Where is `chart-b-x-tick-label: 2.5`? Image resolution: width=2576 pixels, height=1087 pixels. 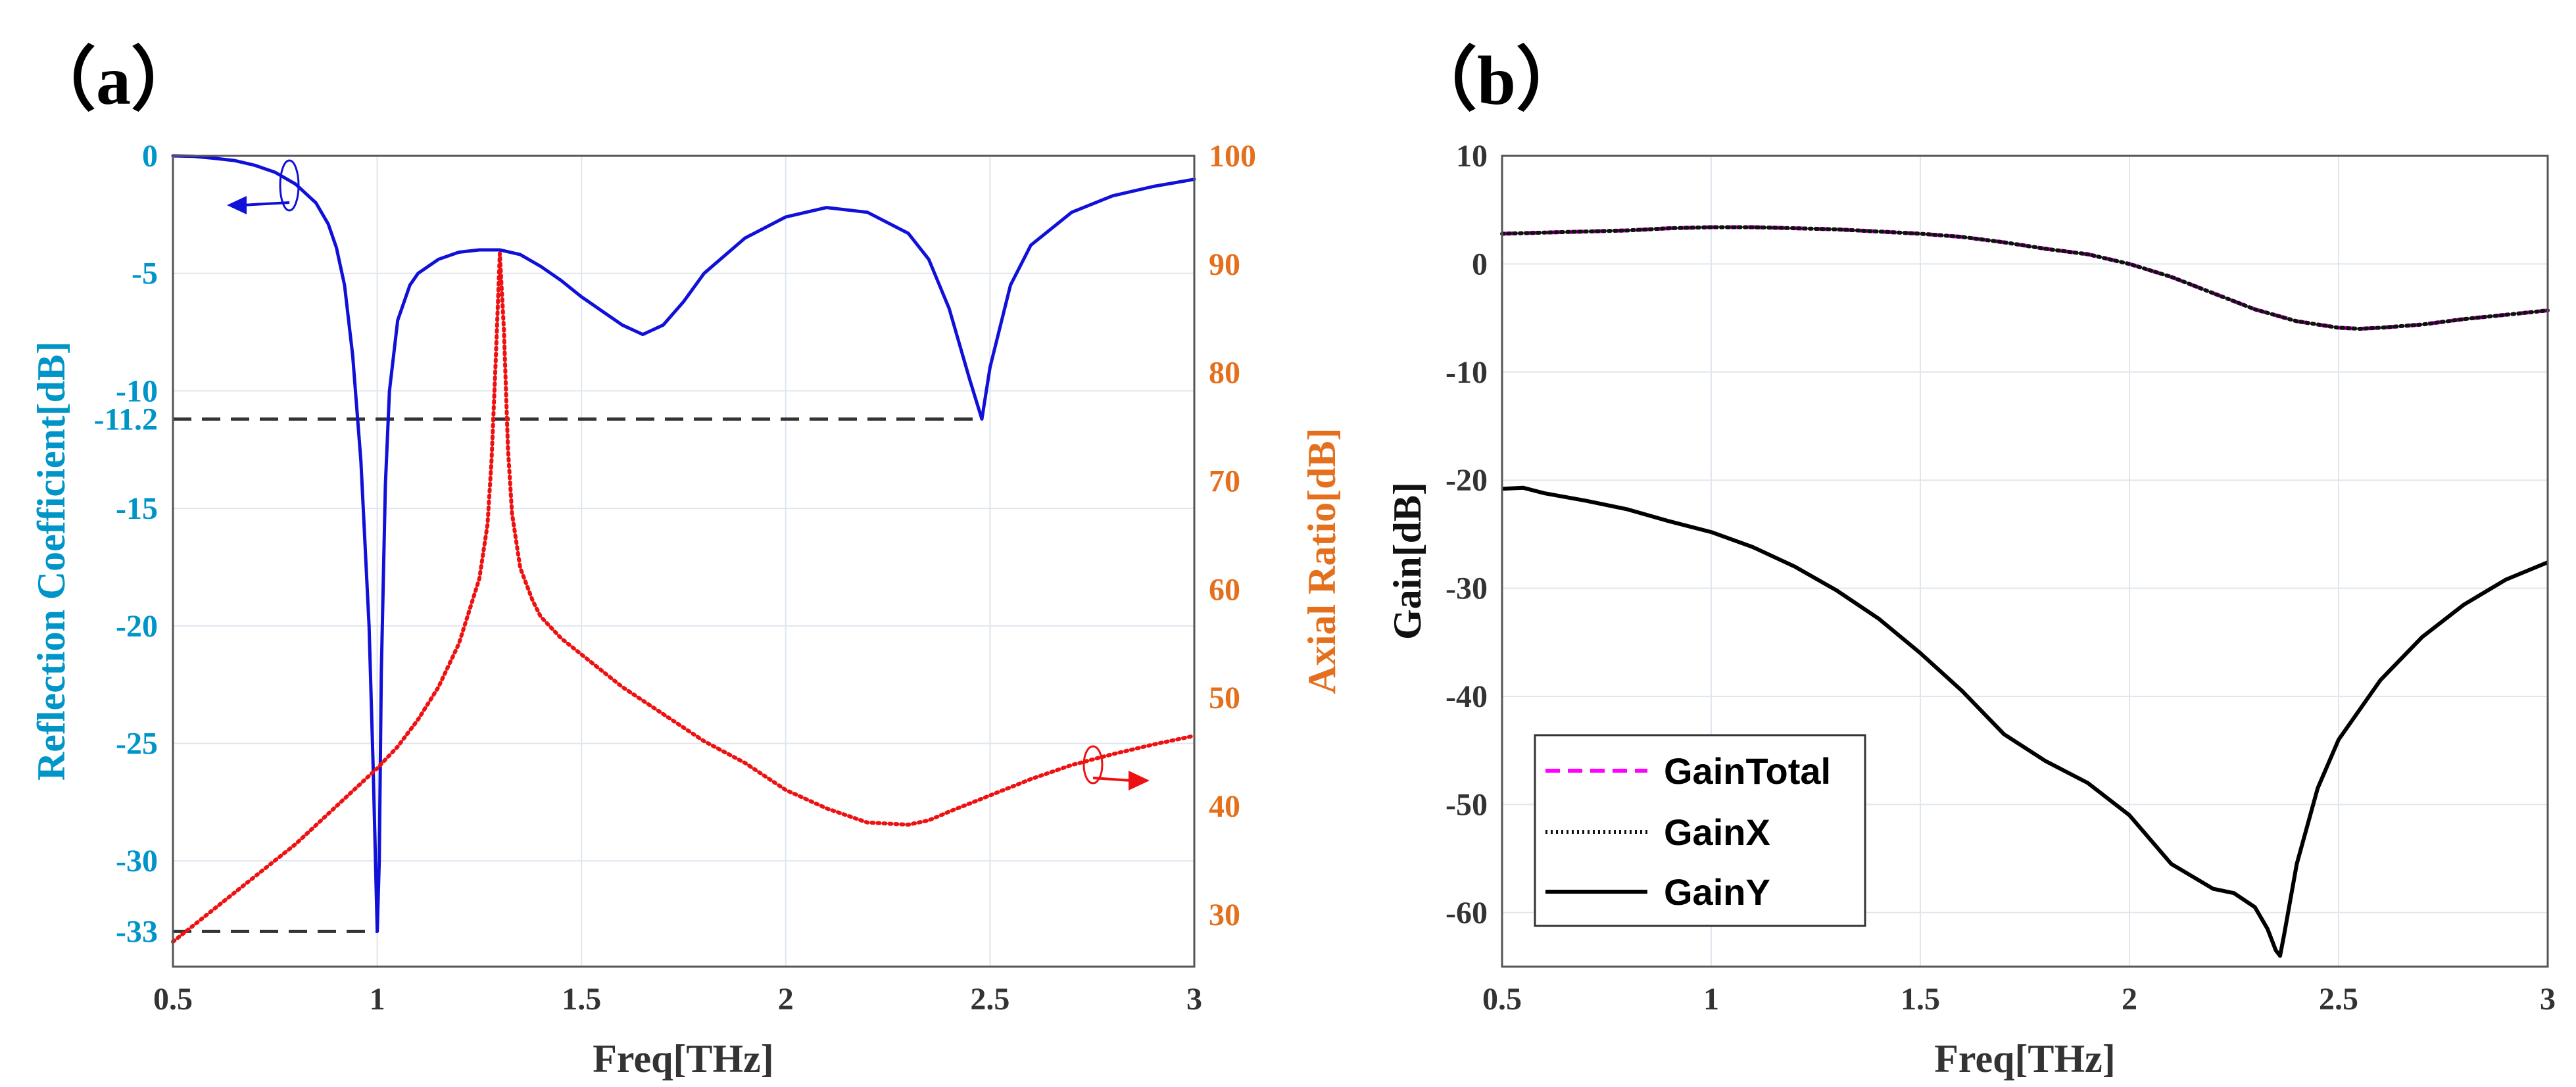
chart-b-x-tick-label: 2.5 is located at coordinates (2338, 1000).